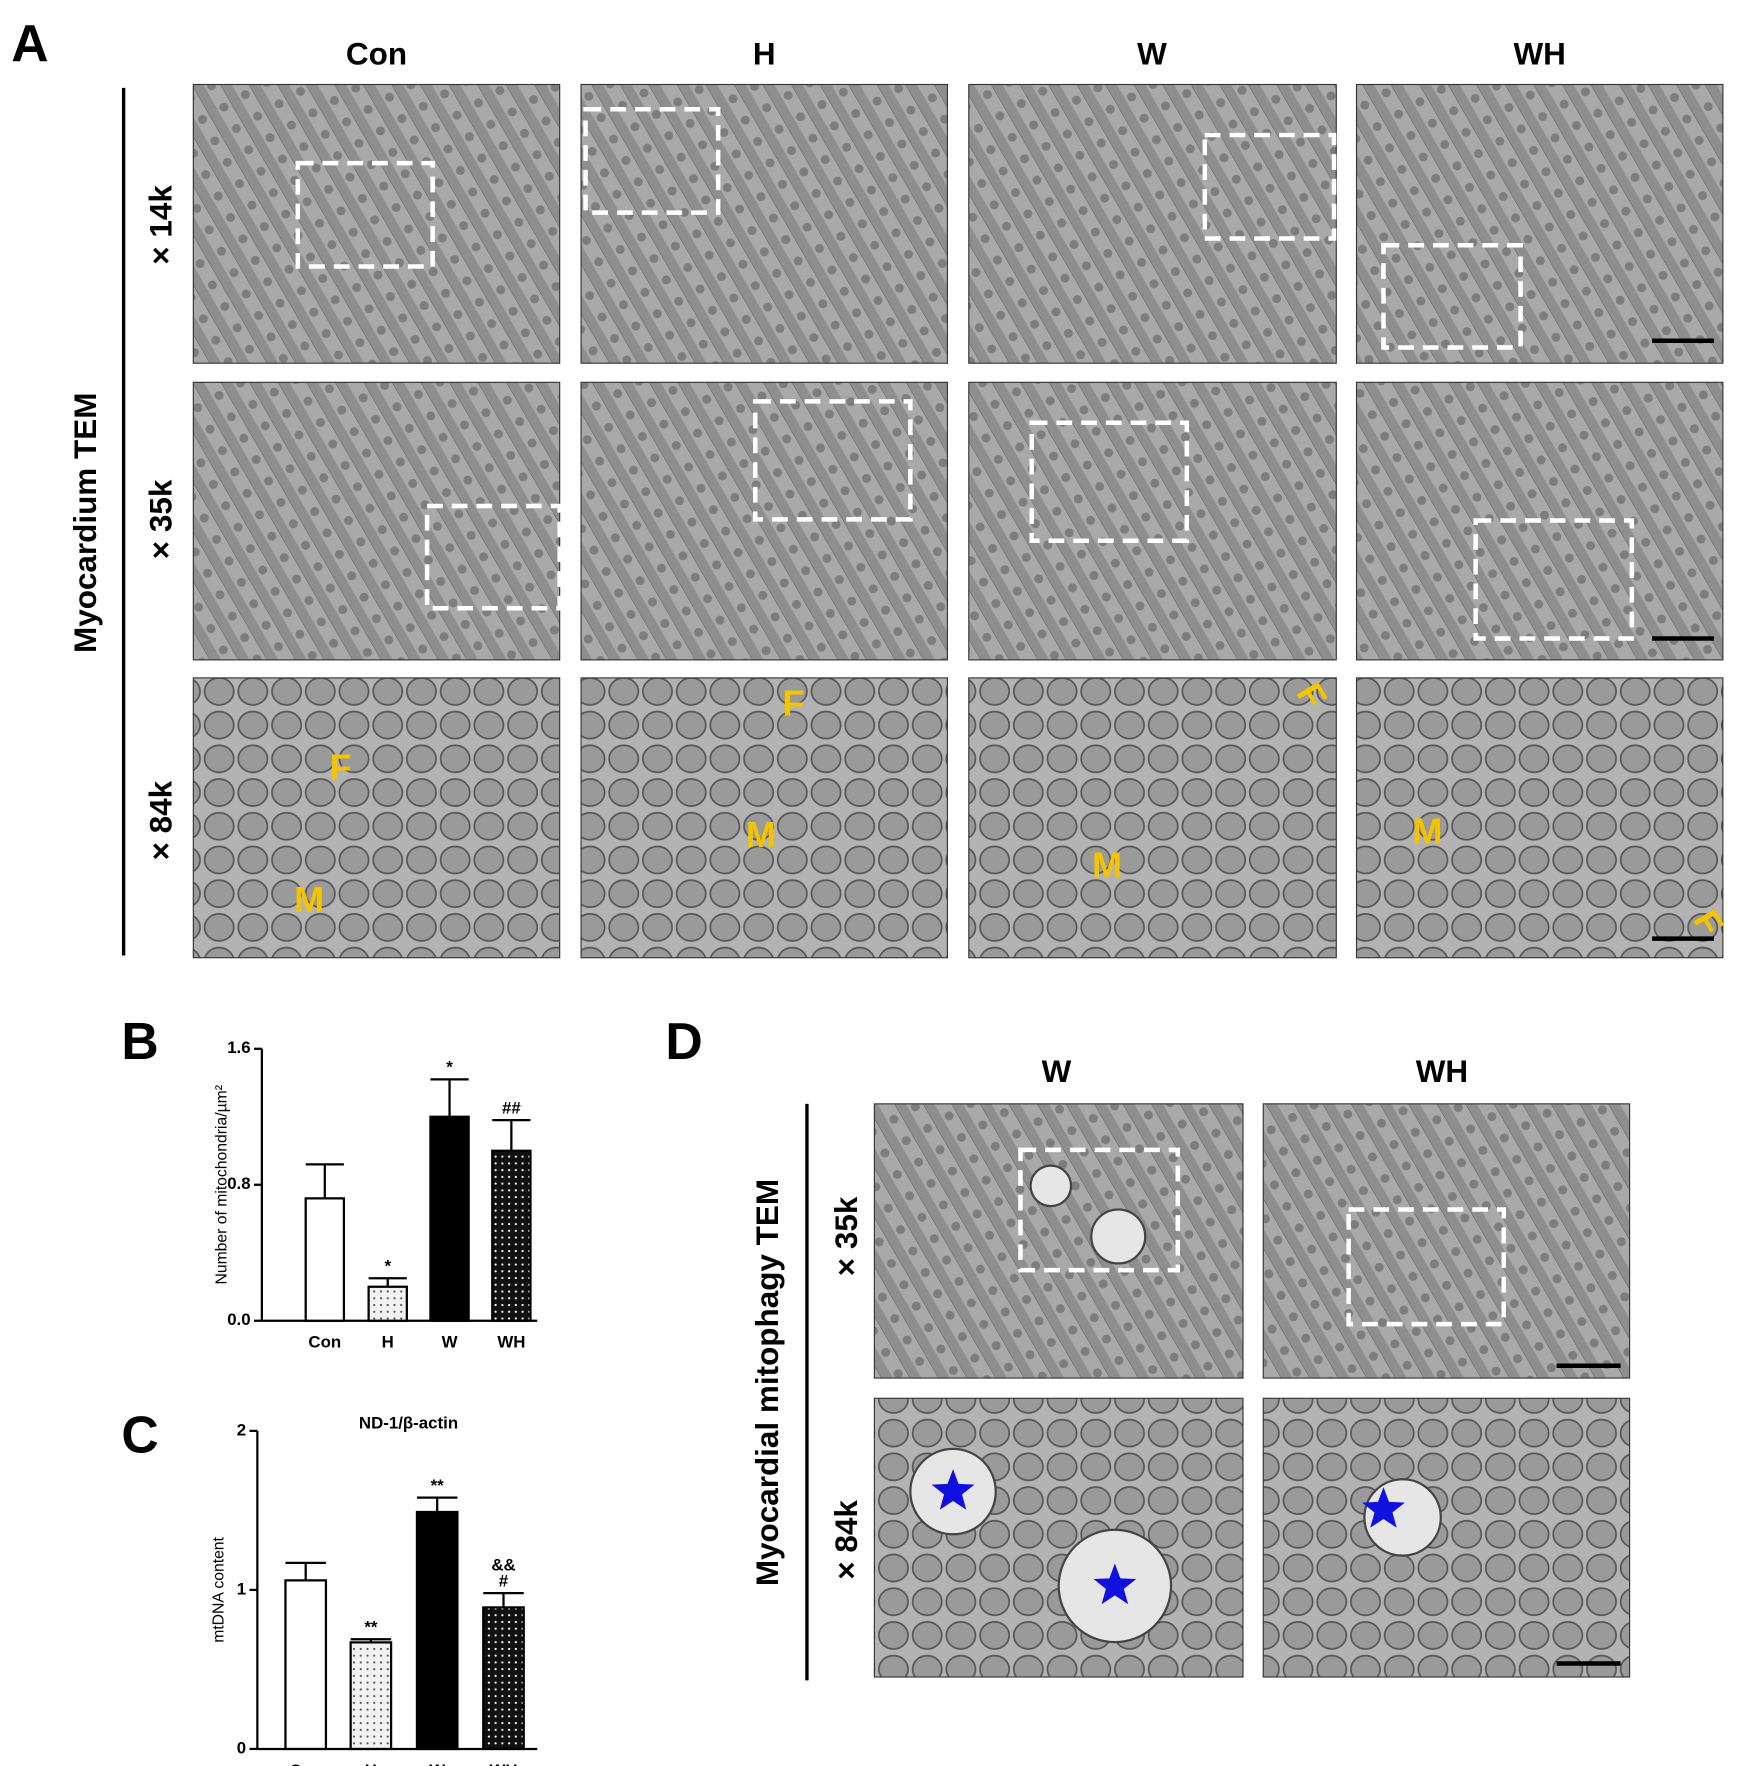  Describe the element at coordinates (767, 1382) in the screenshot. I see `side-label: Myocardial mitophagy TEM` at that location.